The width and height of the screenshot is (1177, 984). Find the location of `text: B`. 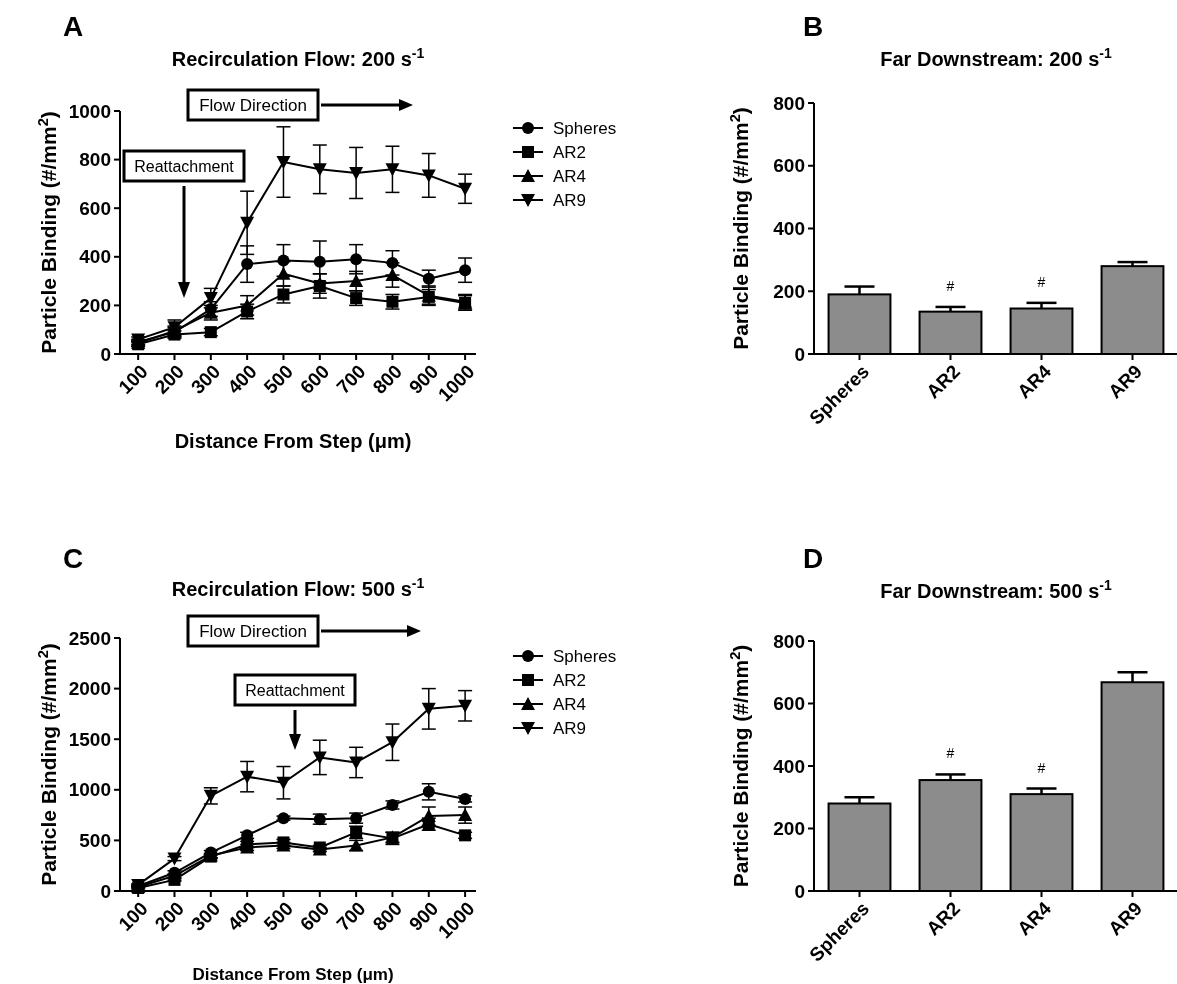

text: B is located at coordinates (813, 26).